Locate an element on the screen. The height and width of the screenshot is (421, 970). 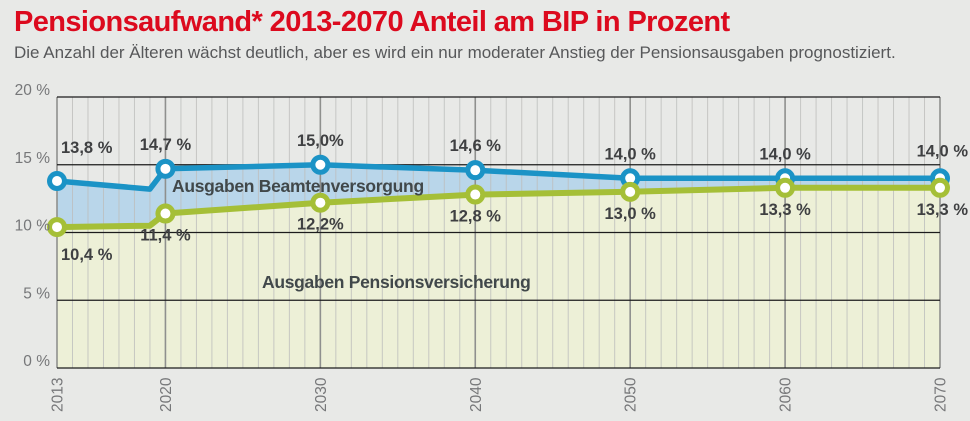
y-tick-label: 20 % is located at coordinates (33, 90).